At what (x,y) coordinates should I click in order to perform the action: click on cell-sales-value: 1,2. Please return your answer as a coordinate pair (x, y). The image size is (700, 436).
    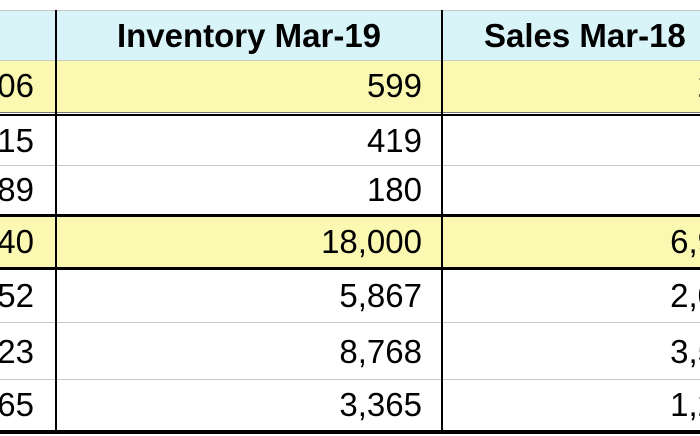
    Looking at the image, I should click on (685, 404).